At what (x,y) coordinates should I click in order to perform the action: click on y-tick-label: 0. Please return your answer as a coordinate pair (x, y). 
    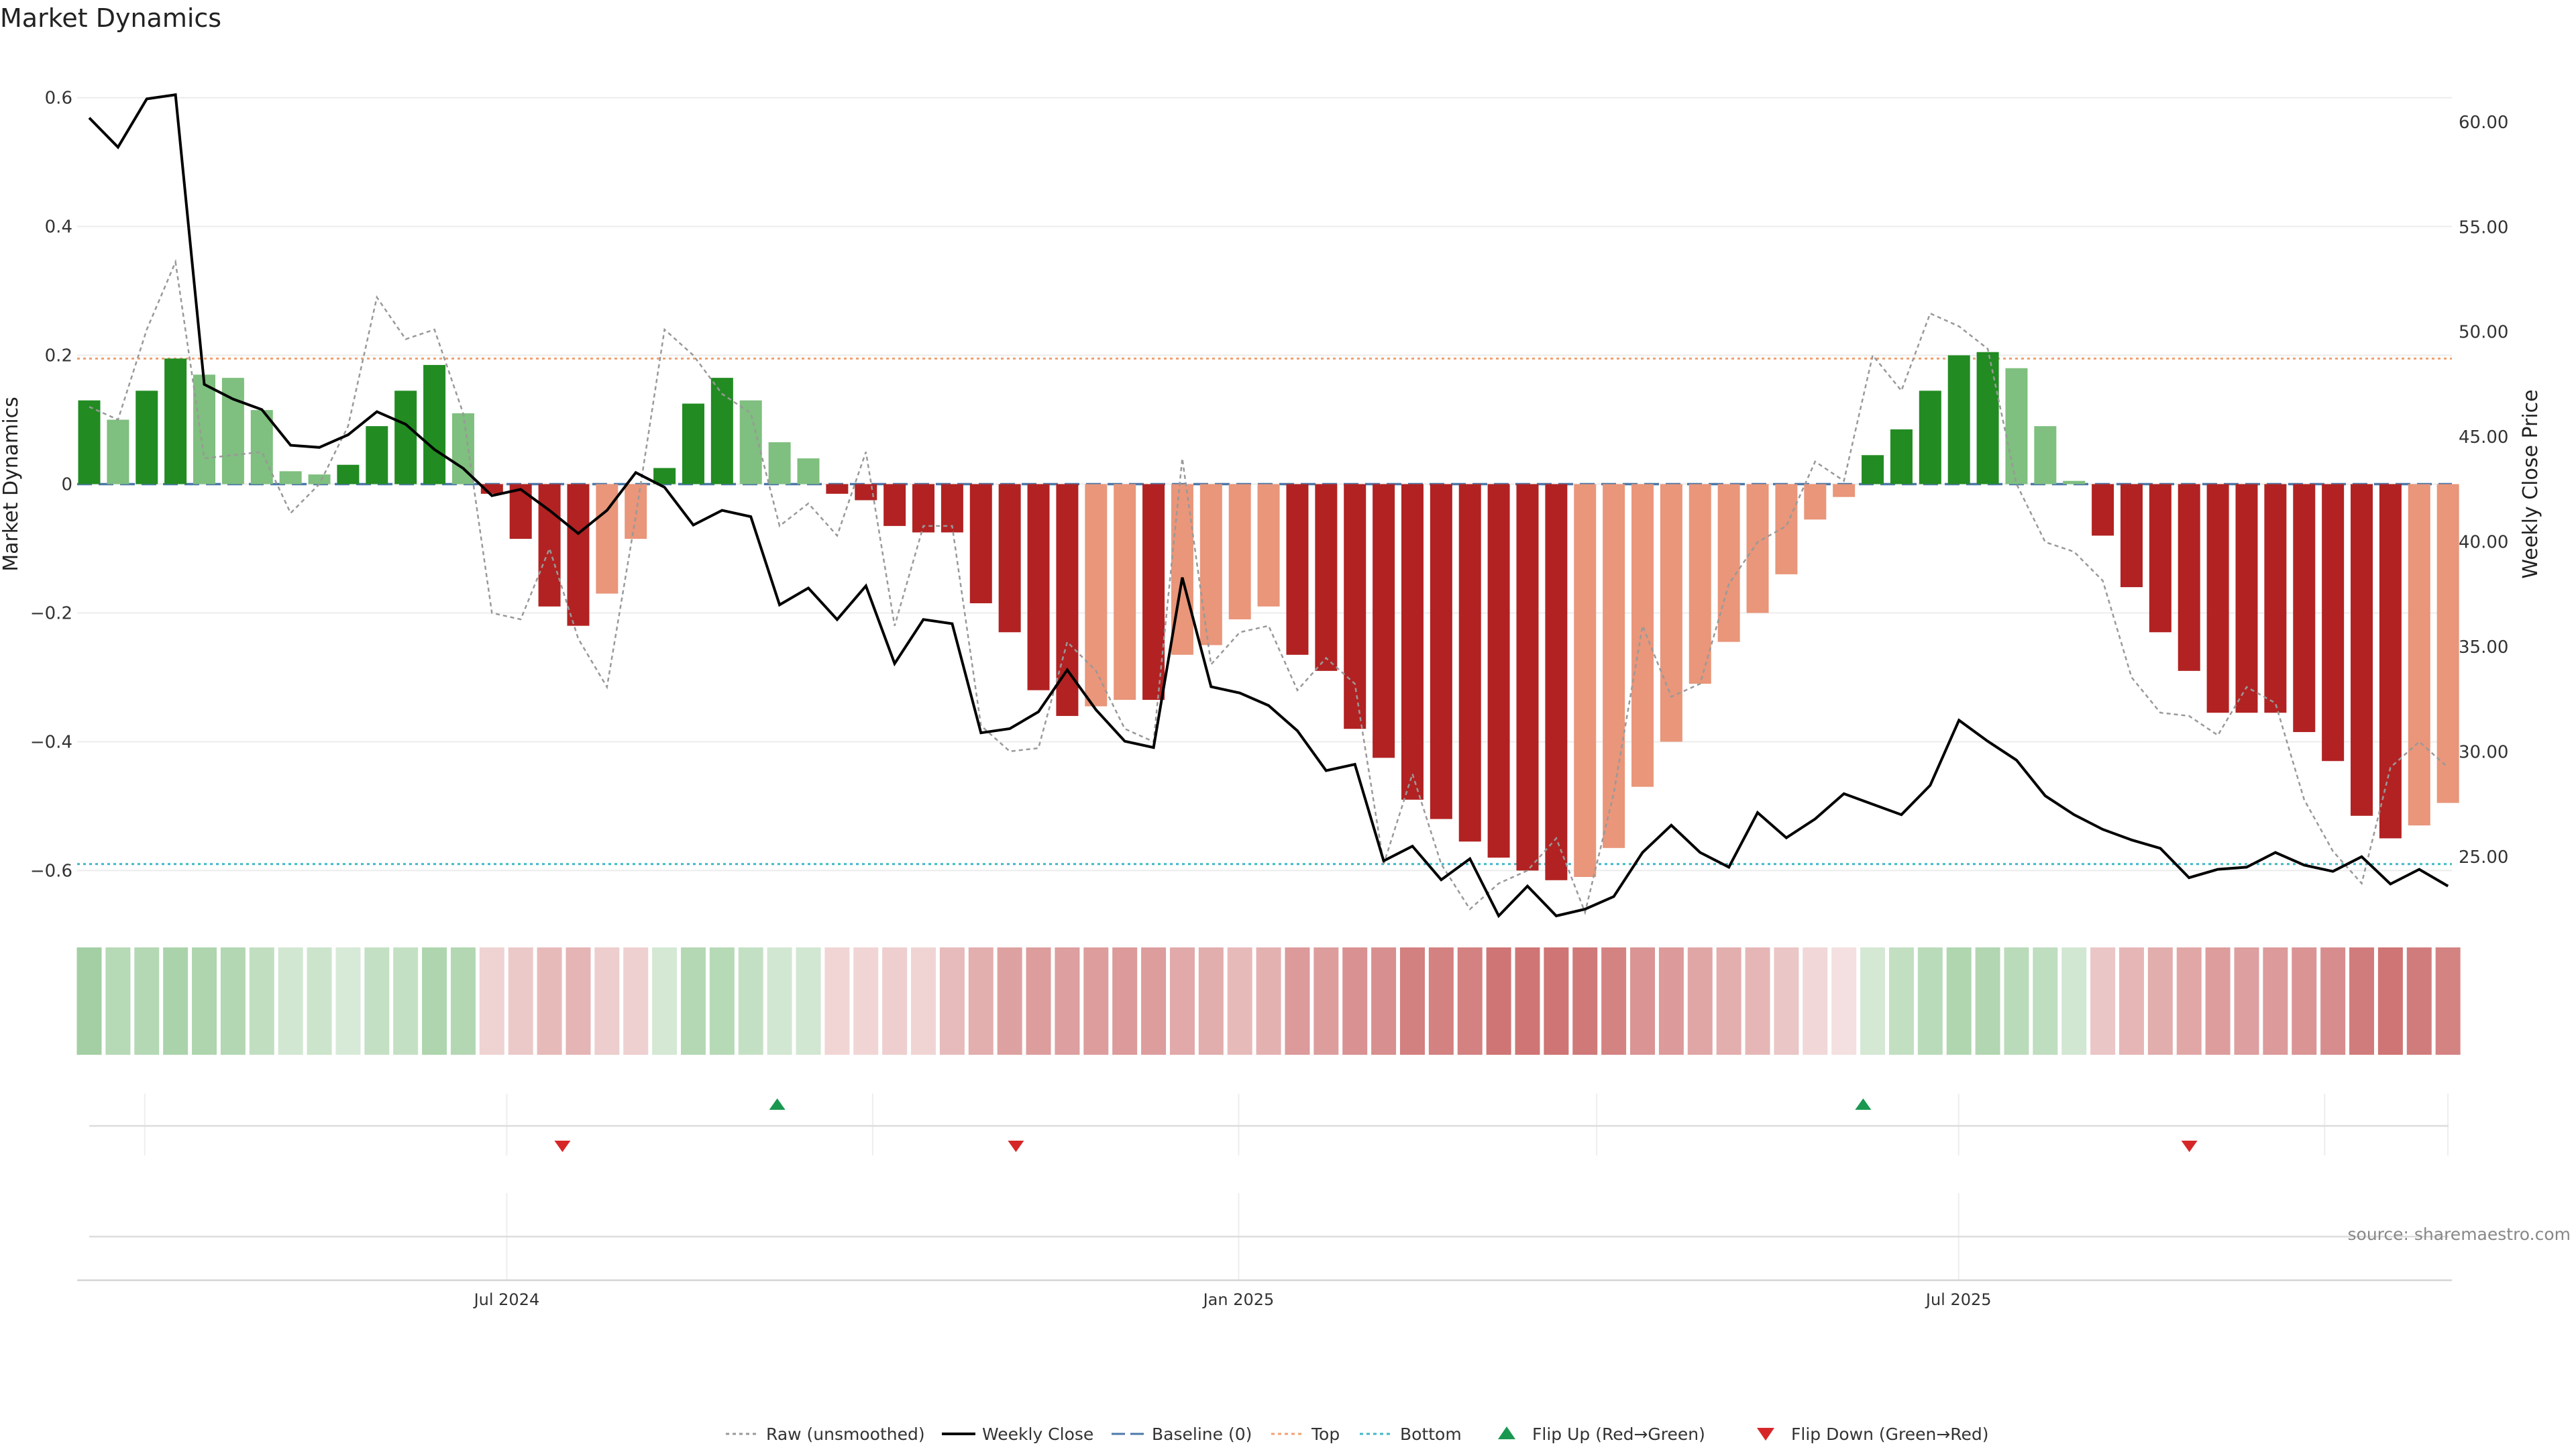
    Looking at the image, I should click on (66, 485).